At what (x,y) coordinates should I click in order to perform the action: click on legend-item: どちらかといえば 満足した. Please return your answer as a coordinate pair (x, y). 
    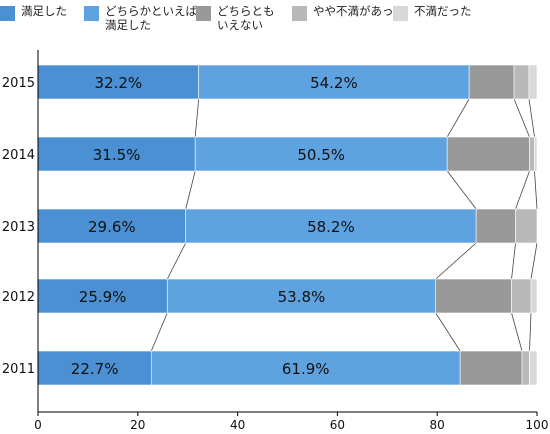
    Looking at the image, I should click on (140, 18).